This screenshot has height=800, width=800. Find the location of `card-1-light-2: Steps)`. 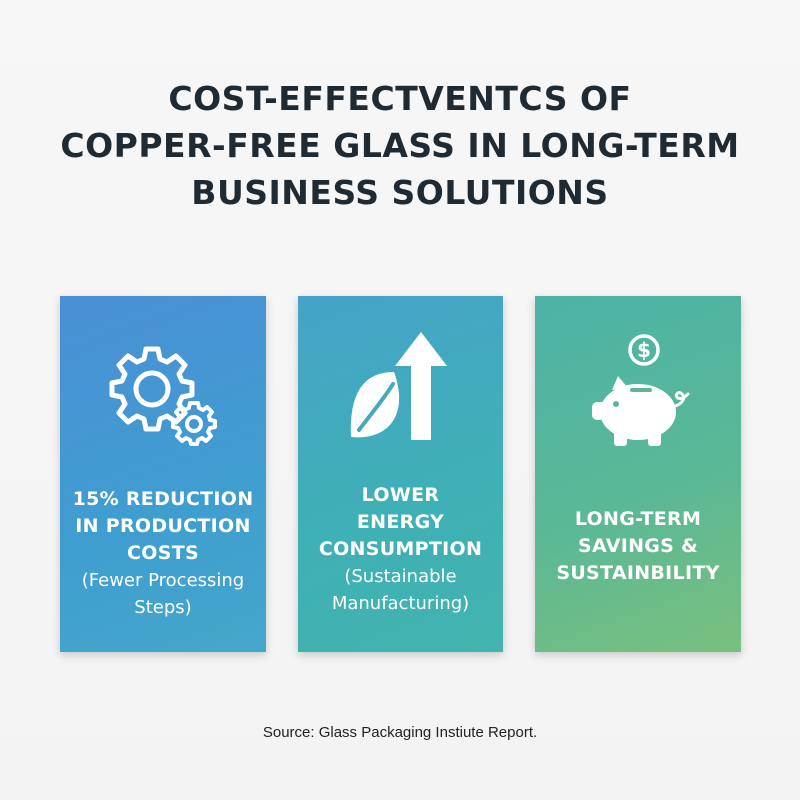

card-1-light-2: Steps) is located at coordinates (163, 607).